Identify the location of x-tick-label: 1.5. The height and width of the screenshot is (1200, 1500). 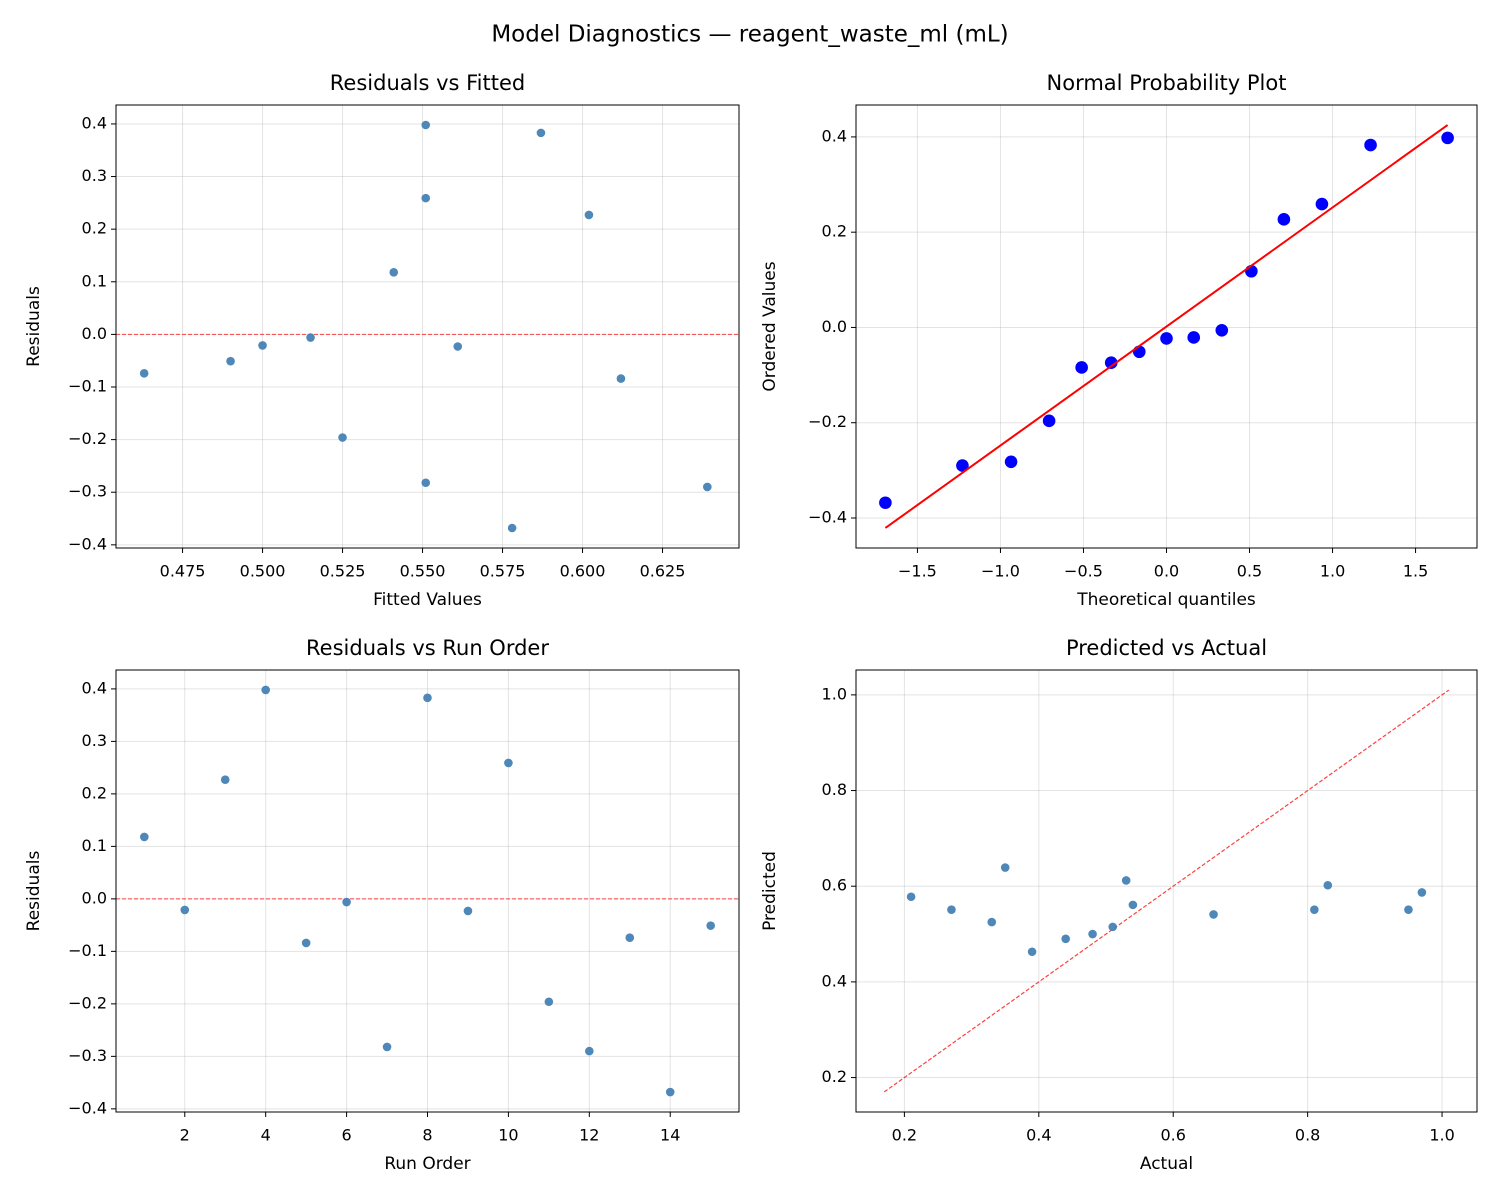
(1415, 571).